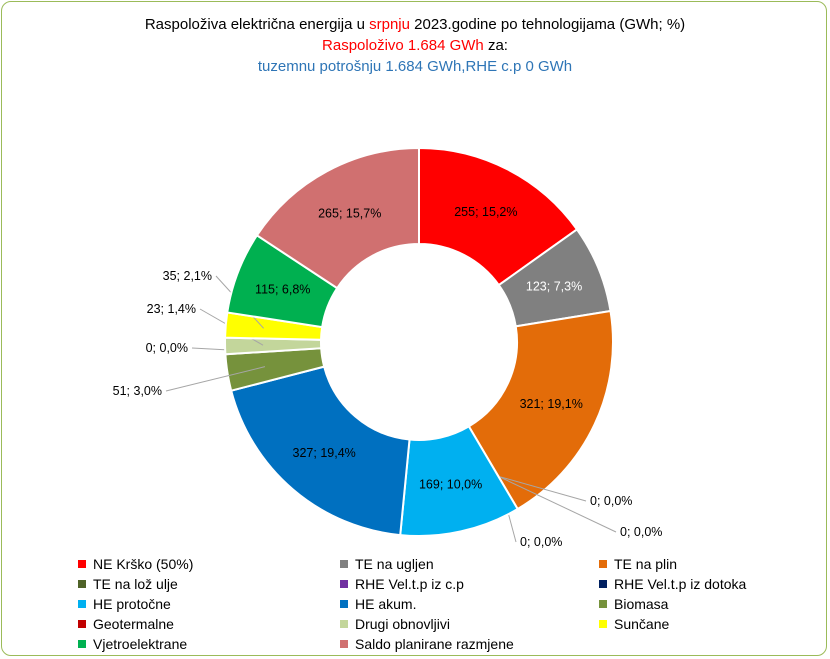 This screenshot has height=659, width=830. Describe the element at coordinates (557, 504) in the screenshot. I see `leader-line-rhe-vel-t-p-iz-c-p` at that location.